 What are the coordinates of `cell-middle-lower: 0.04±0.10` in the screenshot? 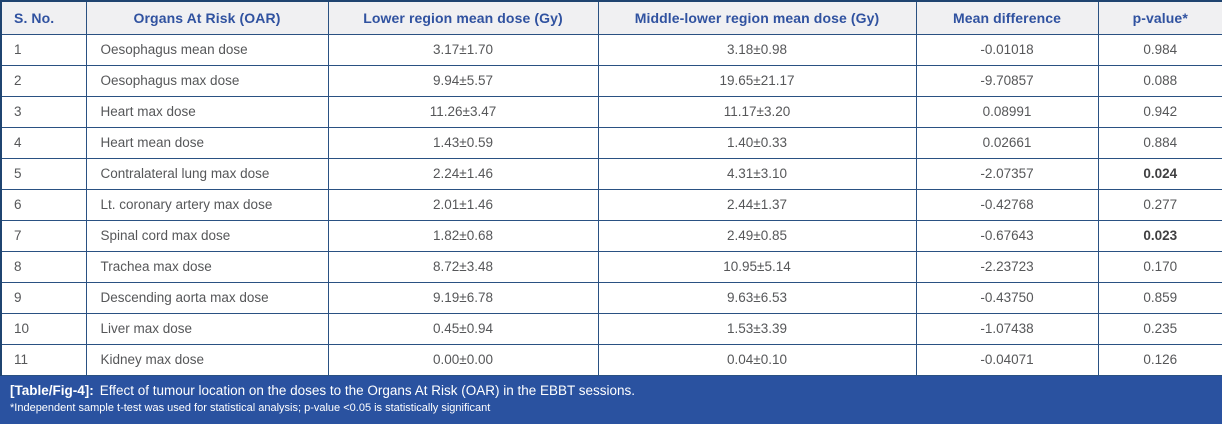 It's located at (757, 359).